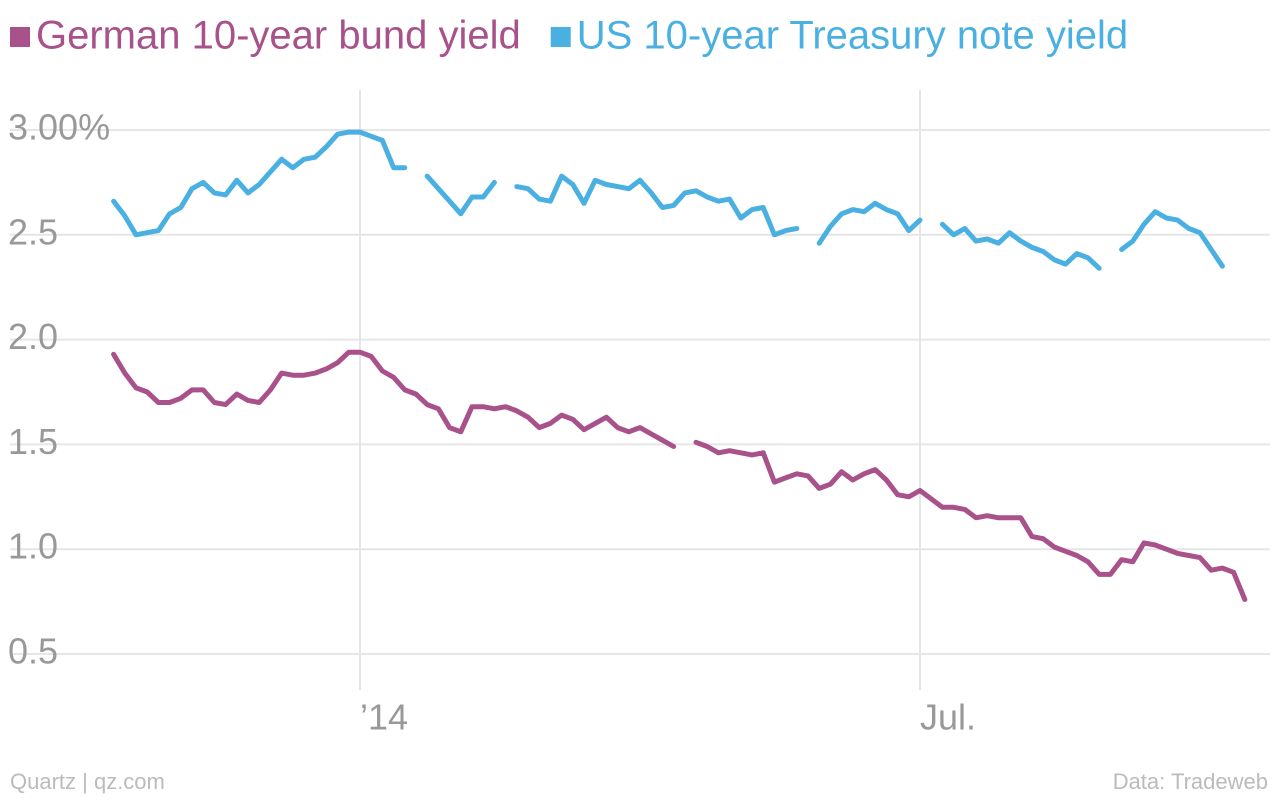 This screenshot has width=1280, height=800. Describe the element at coordinates (948, 717) in the screenshot. I see `x-tick-label: Jul.` at that location.